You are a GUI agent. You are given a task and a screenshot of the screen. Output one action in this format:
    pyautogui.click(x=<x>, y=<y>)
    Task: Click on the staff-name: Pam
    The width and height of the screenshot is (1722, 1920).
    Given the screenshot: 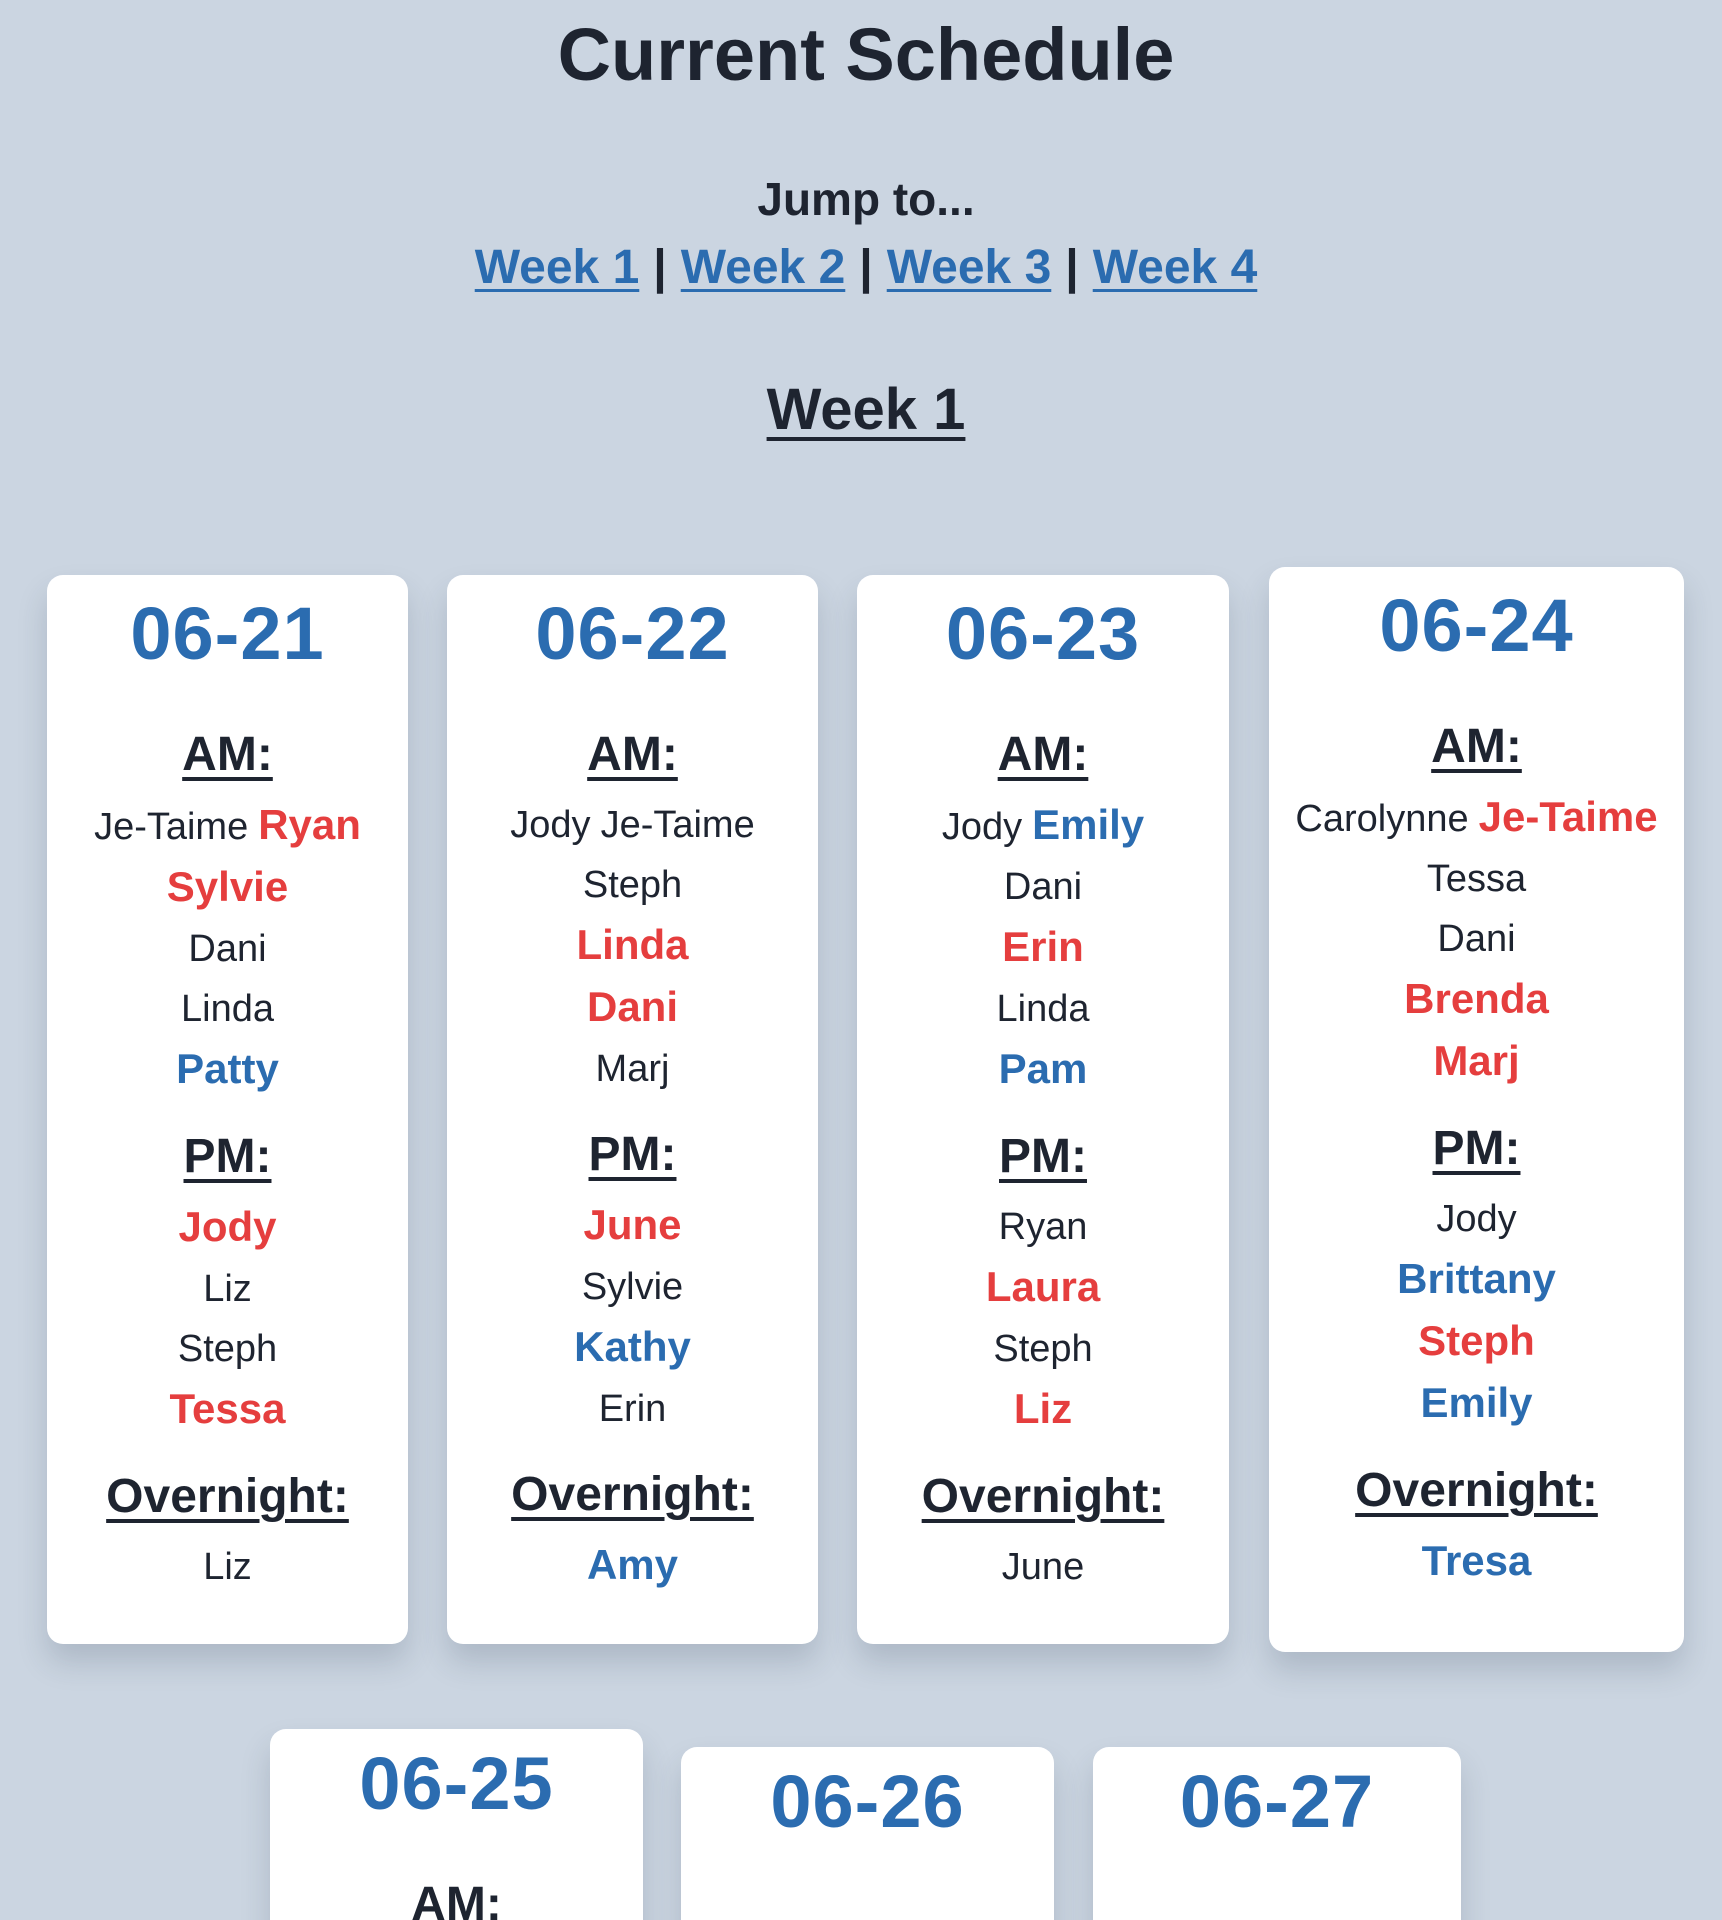 What is the action you would take?
    pyautogui.click(x=1043, y=1068)
    